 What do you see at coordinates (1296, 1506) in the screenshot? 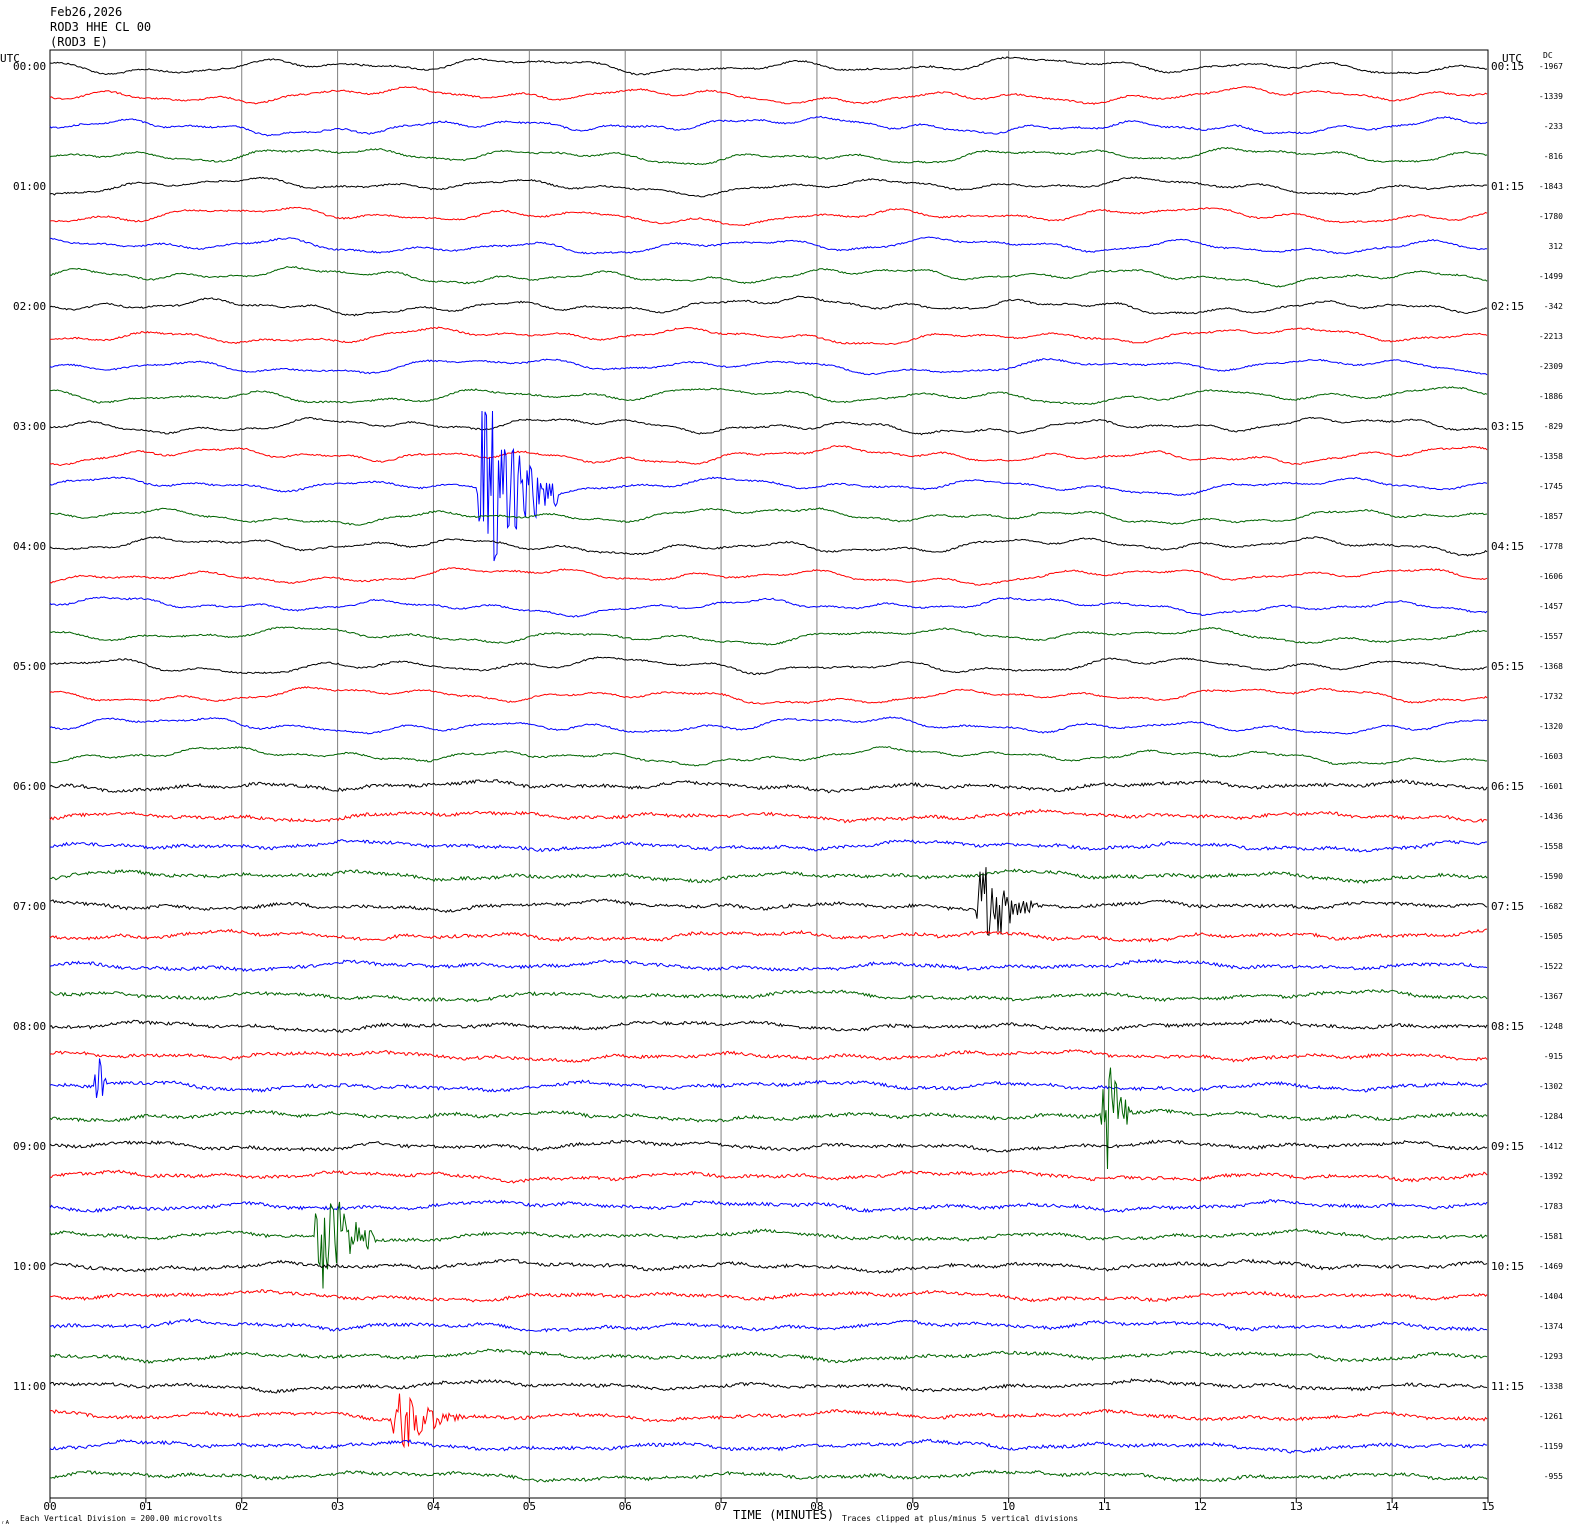
I see `x-tick-label: 13` at bounding box center [1296, 1506].